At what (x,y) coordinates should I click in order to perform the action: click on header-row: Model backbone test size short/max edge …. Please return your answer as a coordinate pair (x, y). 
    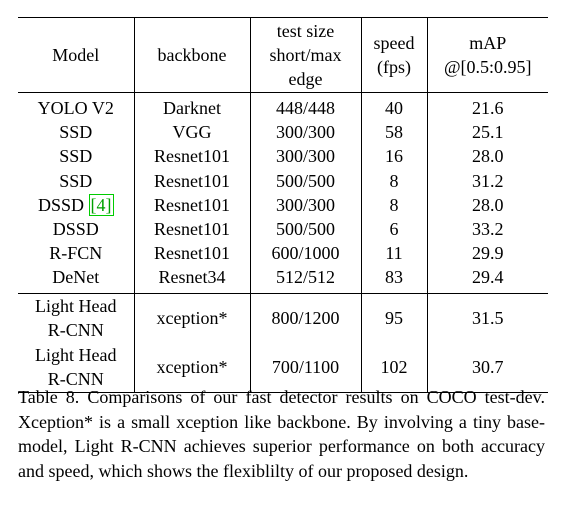
    Looking at the image, I should click on (283, 55).